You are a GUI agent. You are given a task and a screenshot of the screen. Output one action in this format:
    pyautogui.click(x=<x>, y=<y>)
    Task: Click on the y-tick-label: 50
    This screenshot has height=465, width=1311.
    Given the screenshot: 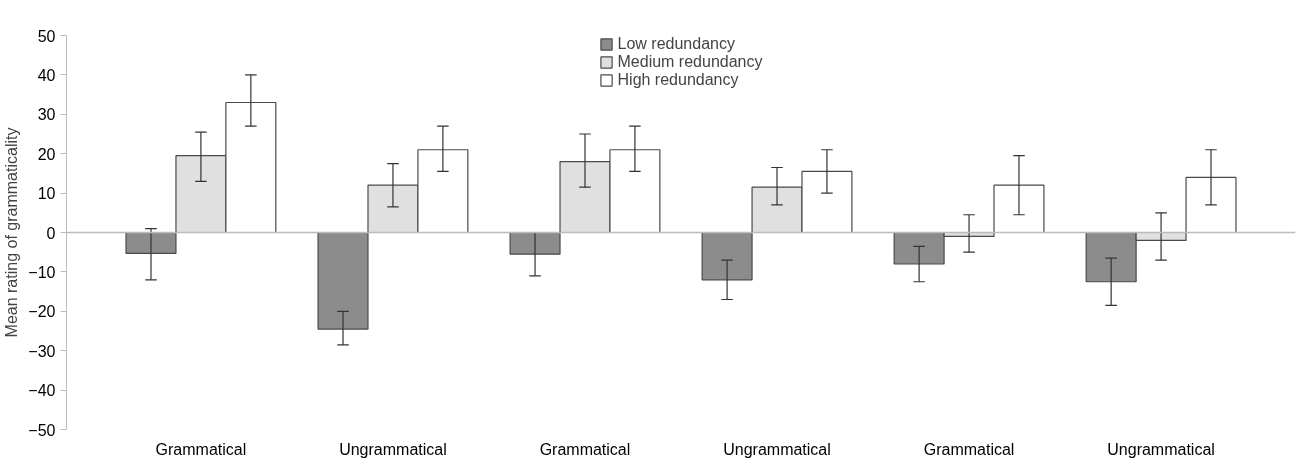 What is the action you would take?
    pyautogui.click(x=46, y=36)
    